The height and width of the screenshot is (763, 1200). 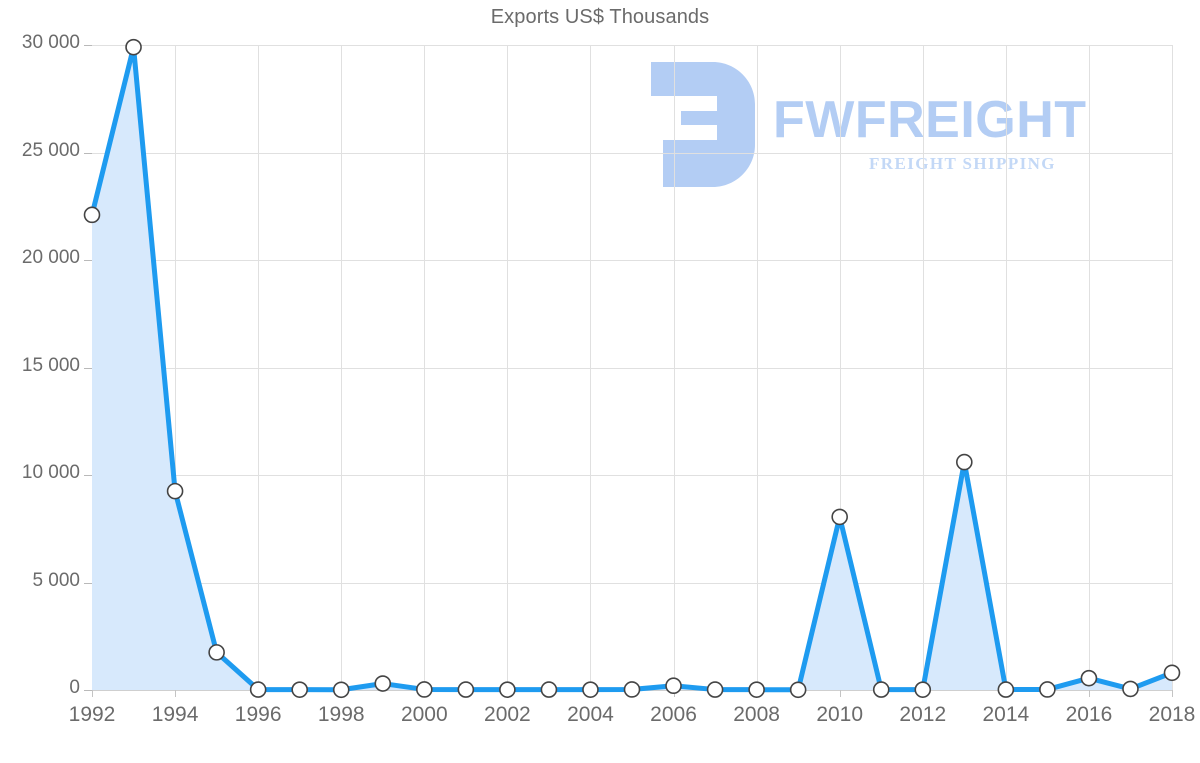 What do you see at coordinates (756, 714) in the screenshot?
I see `x-axis-tick-label: 2008` at bounding box center [756, 714].